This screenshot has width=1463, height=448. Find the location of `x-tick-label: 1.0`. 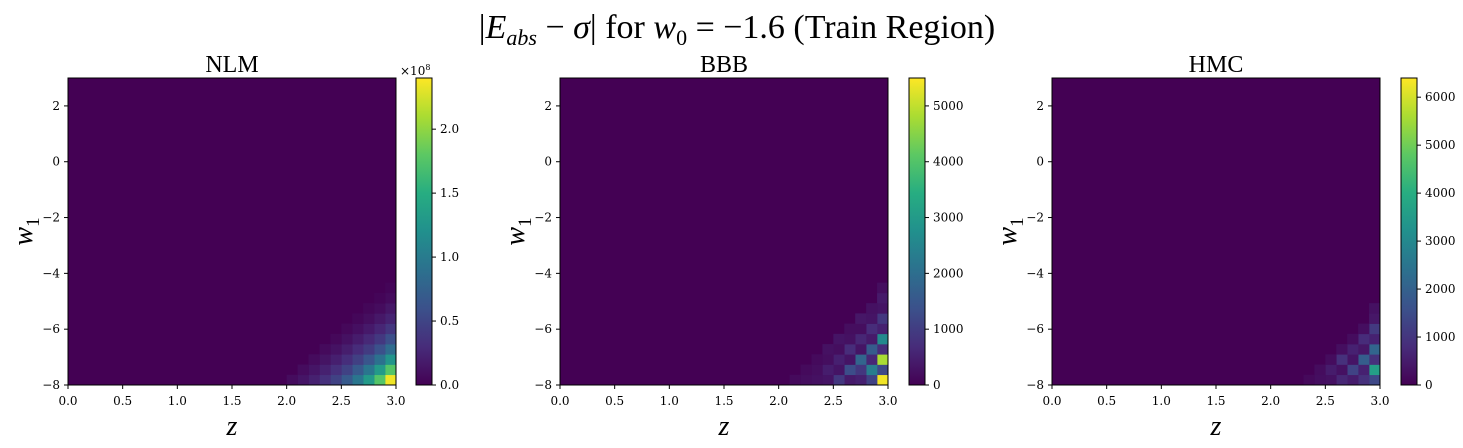

x-tick-label: 1.0 is located at coordinates (1161, 401).